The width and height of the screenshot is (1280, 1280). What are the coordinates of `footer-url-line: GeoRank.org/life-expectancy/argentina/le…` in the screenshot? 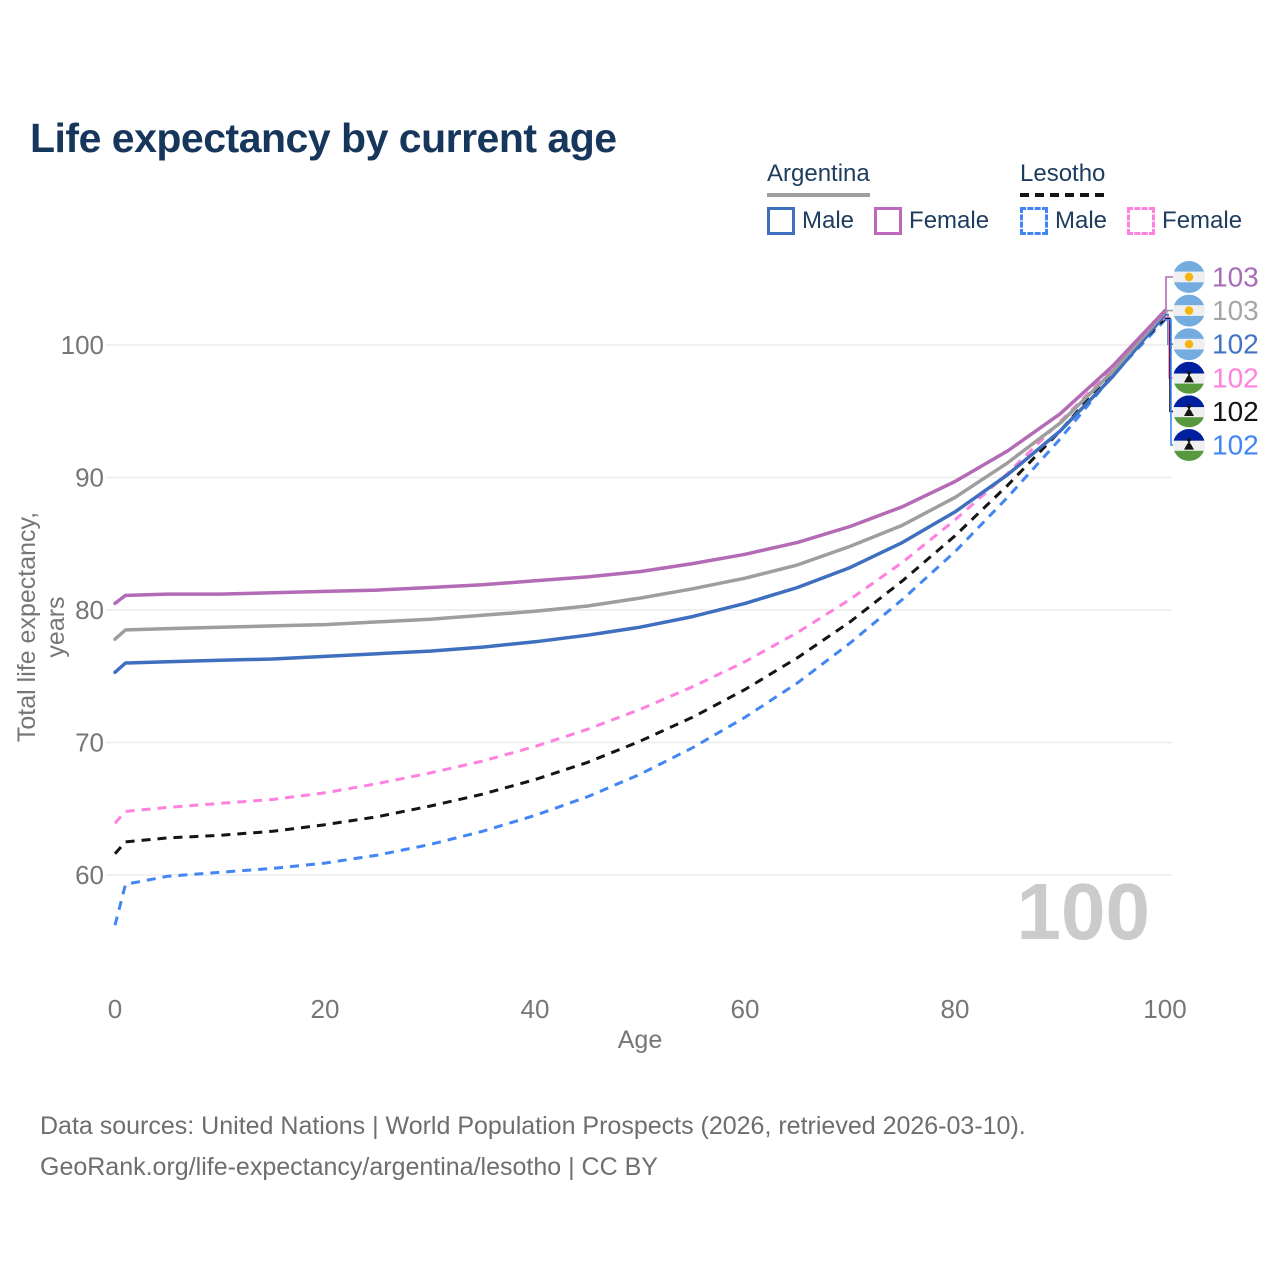 It's located at (349, 1167).